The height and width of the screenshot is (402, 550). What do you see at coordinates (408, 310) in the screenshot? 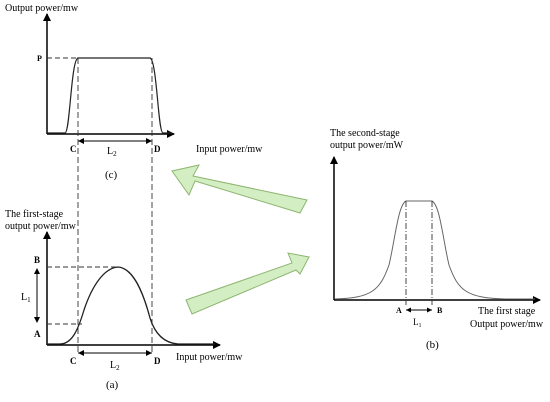
I see `panel-b-width-arrowhead-left` at bounding box center [408, 310].